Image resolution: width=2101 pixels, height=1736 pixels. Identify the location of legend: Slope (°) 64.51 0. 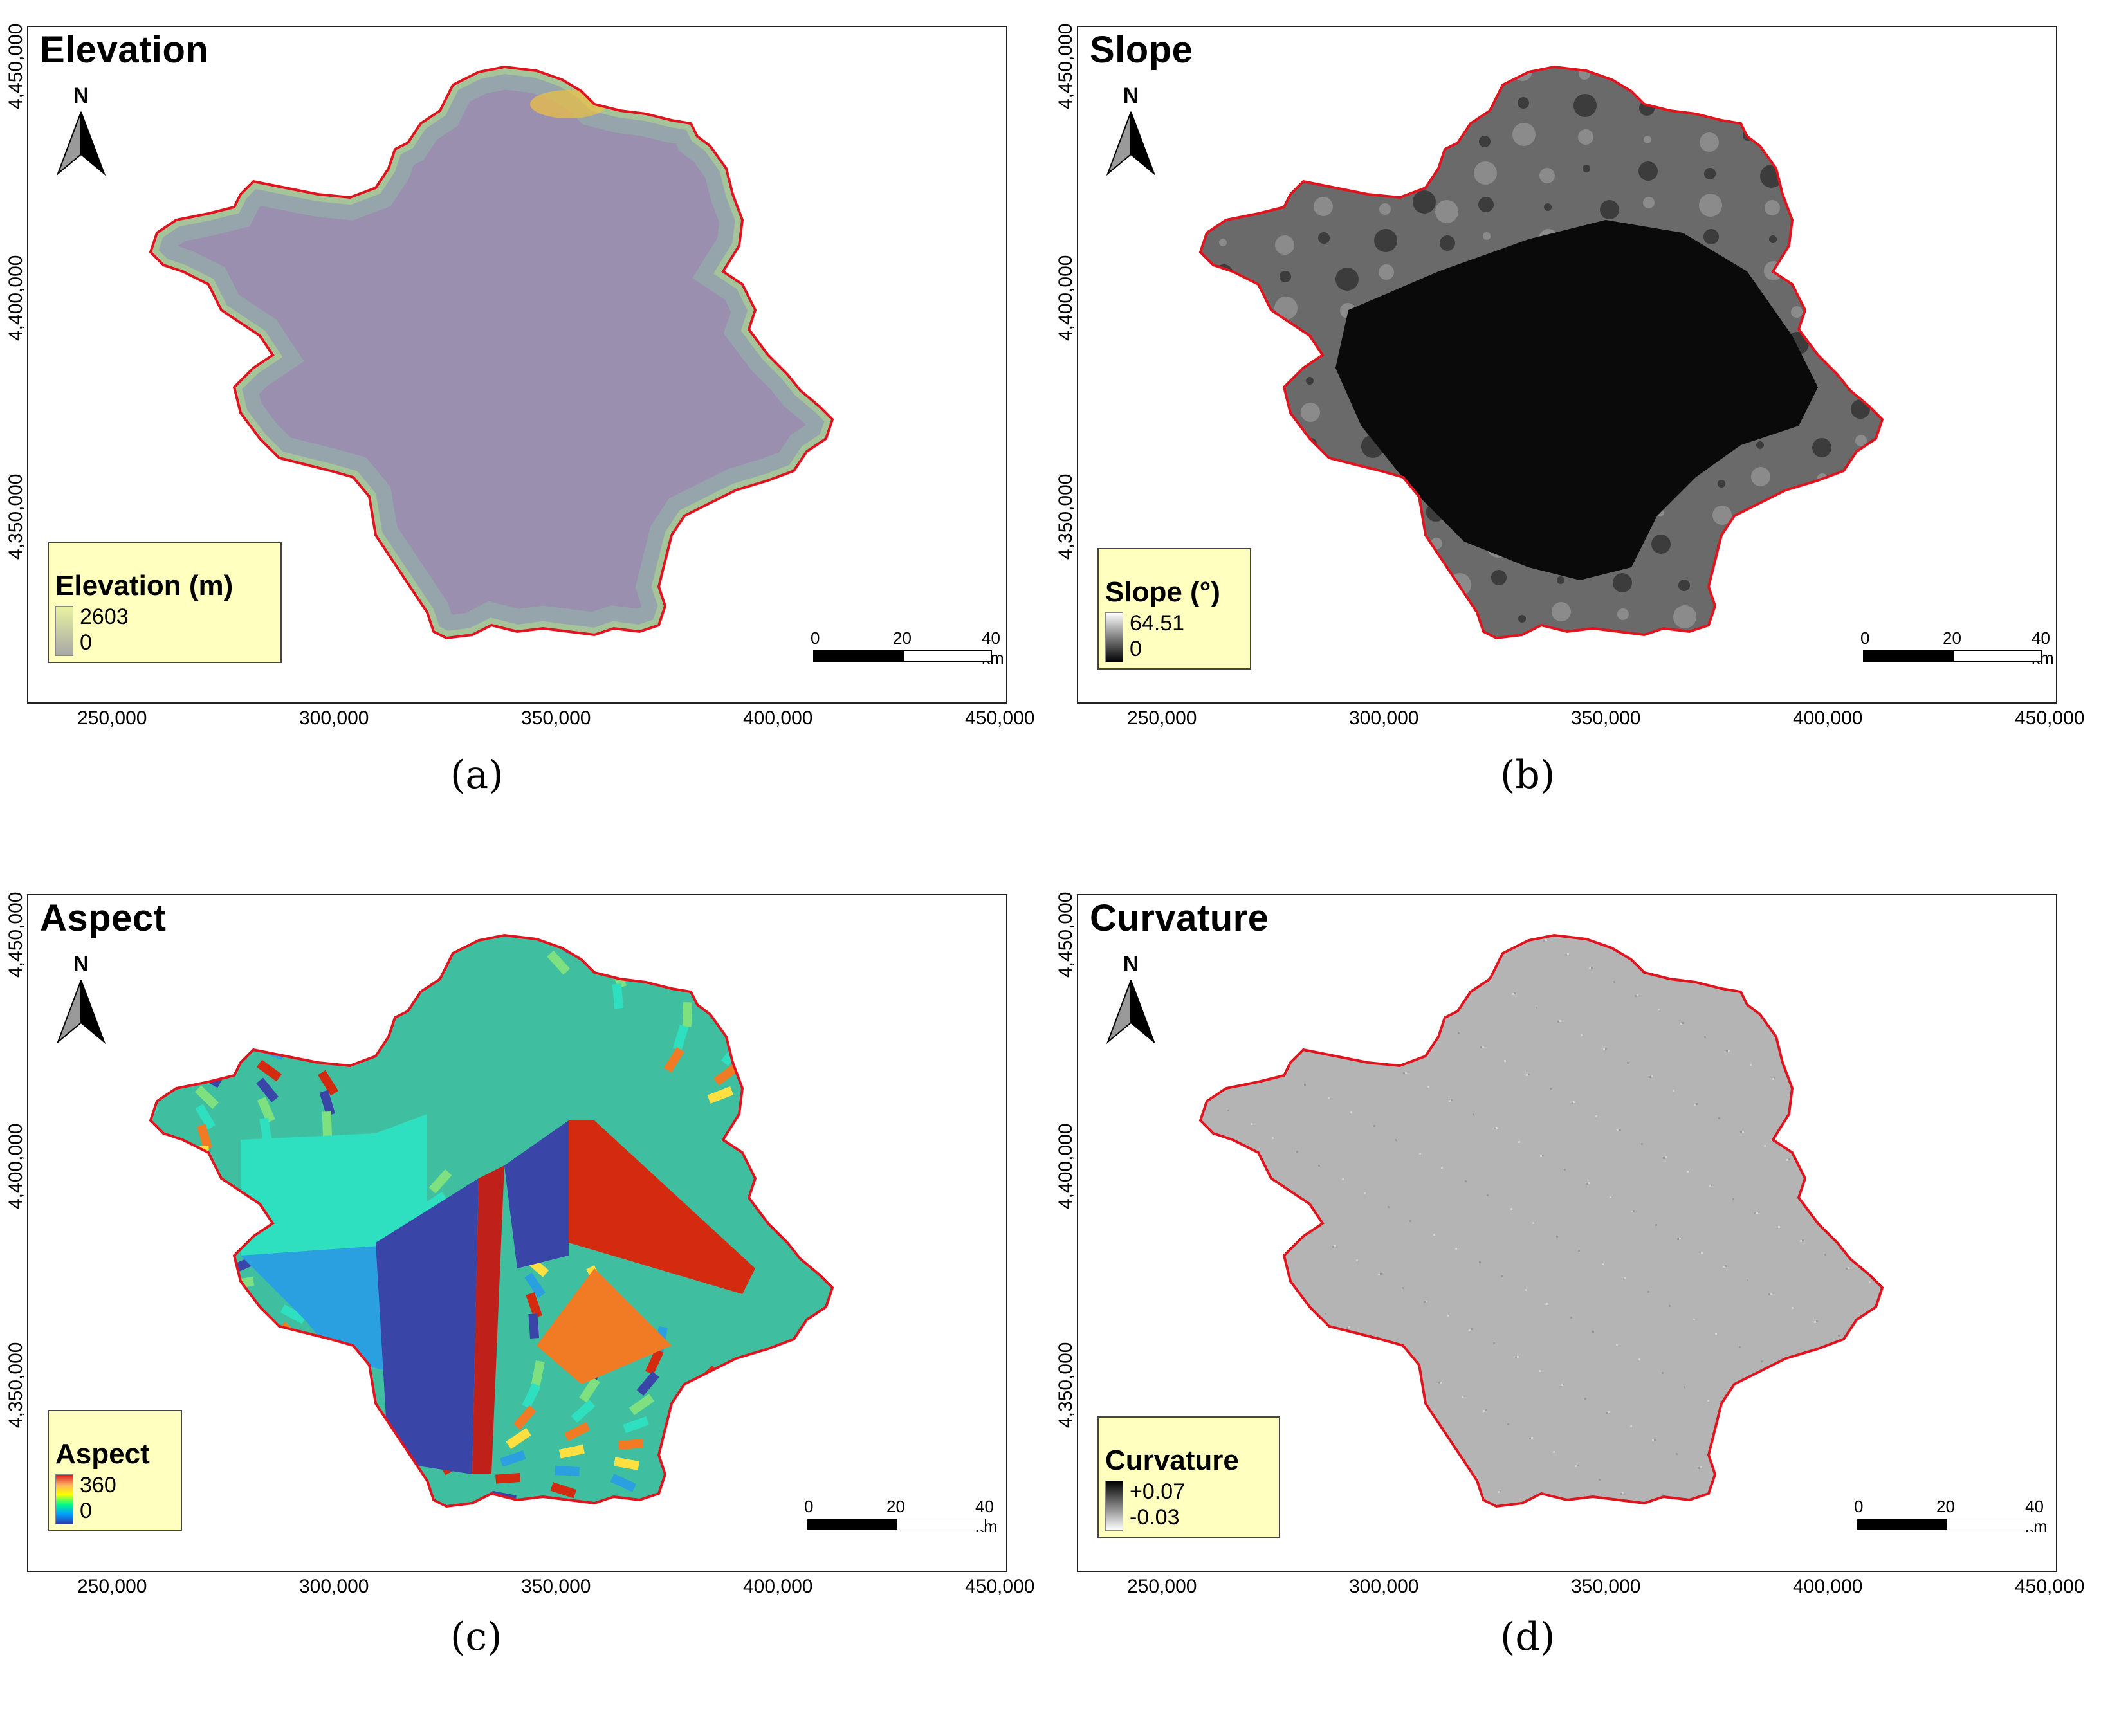
(1174, 609).